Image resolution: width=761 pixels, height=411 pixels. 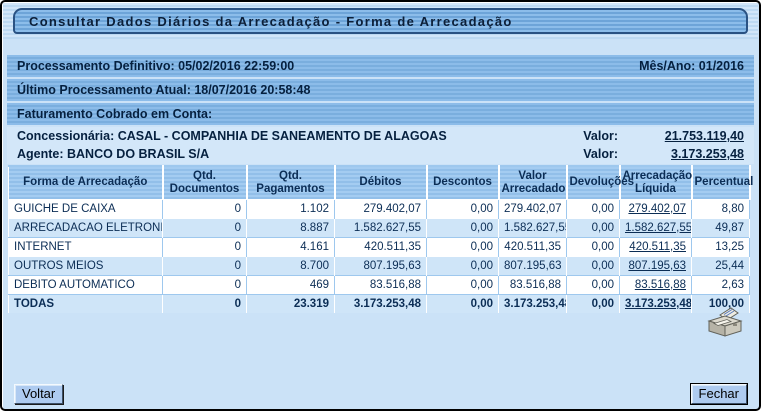 What do you see at coordinates (291, 182) in the screenshot?
I see `header-qtd-pagamentos: Qtd. Pagamentos` at bounding box center [291, 182].